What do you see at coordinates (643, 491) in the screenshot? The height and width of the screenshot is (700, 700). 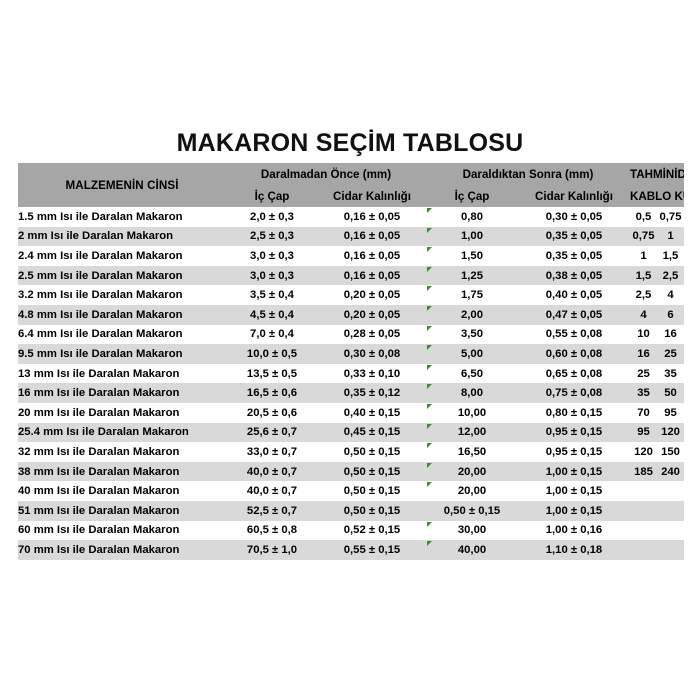 I see `cell-cable-usage-min` at bounding box center [643, 491].